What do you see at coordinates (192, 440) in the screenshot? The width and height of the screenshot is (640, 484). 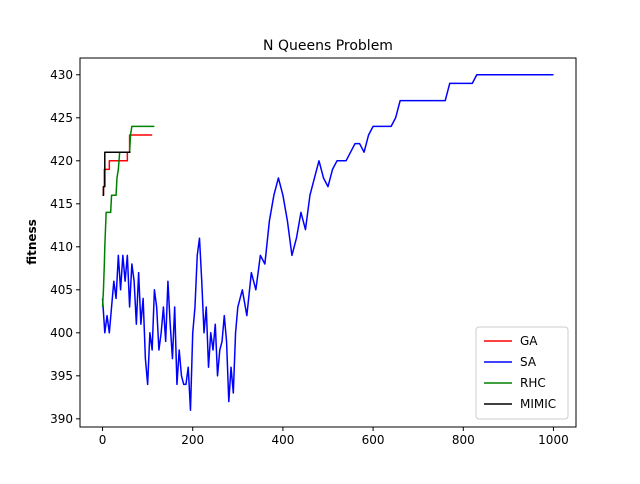 I see `x-tick-label: 200` at bounding box center [192, 440].